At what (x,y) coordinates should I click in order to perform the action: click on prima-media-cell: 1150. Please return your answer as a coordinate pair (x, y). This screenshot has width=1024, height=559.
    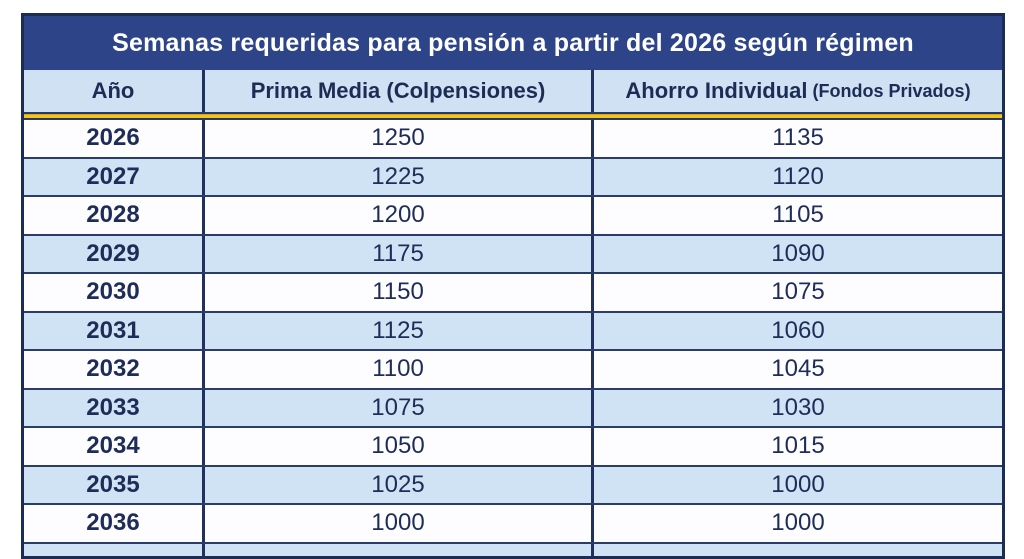
    Looking at the image, I should click on (399, 292).